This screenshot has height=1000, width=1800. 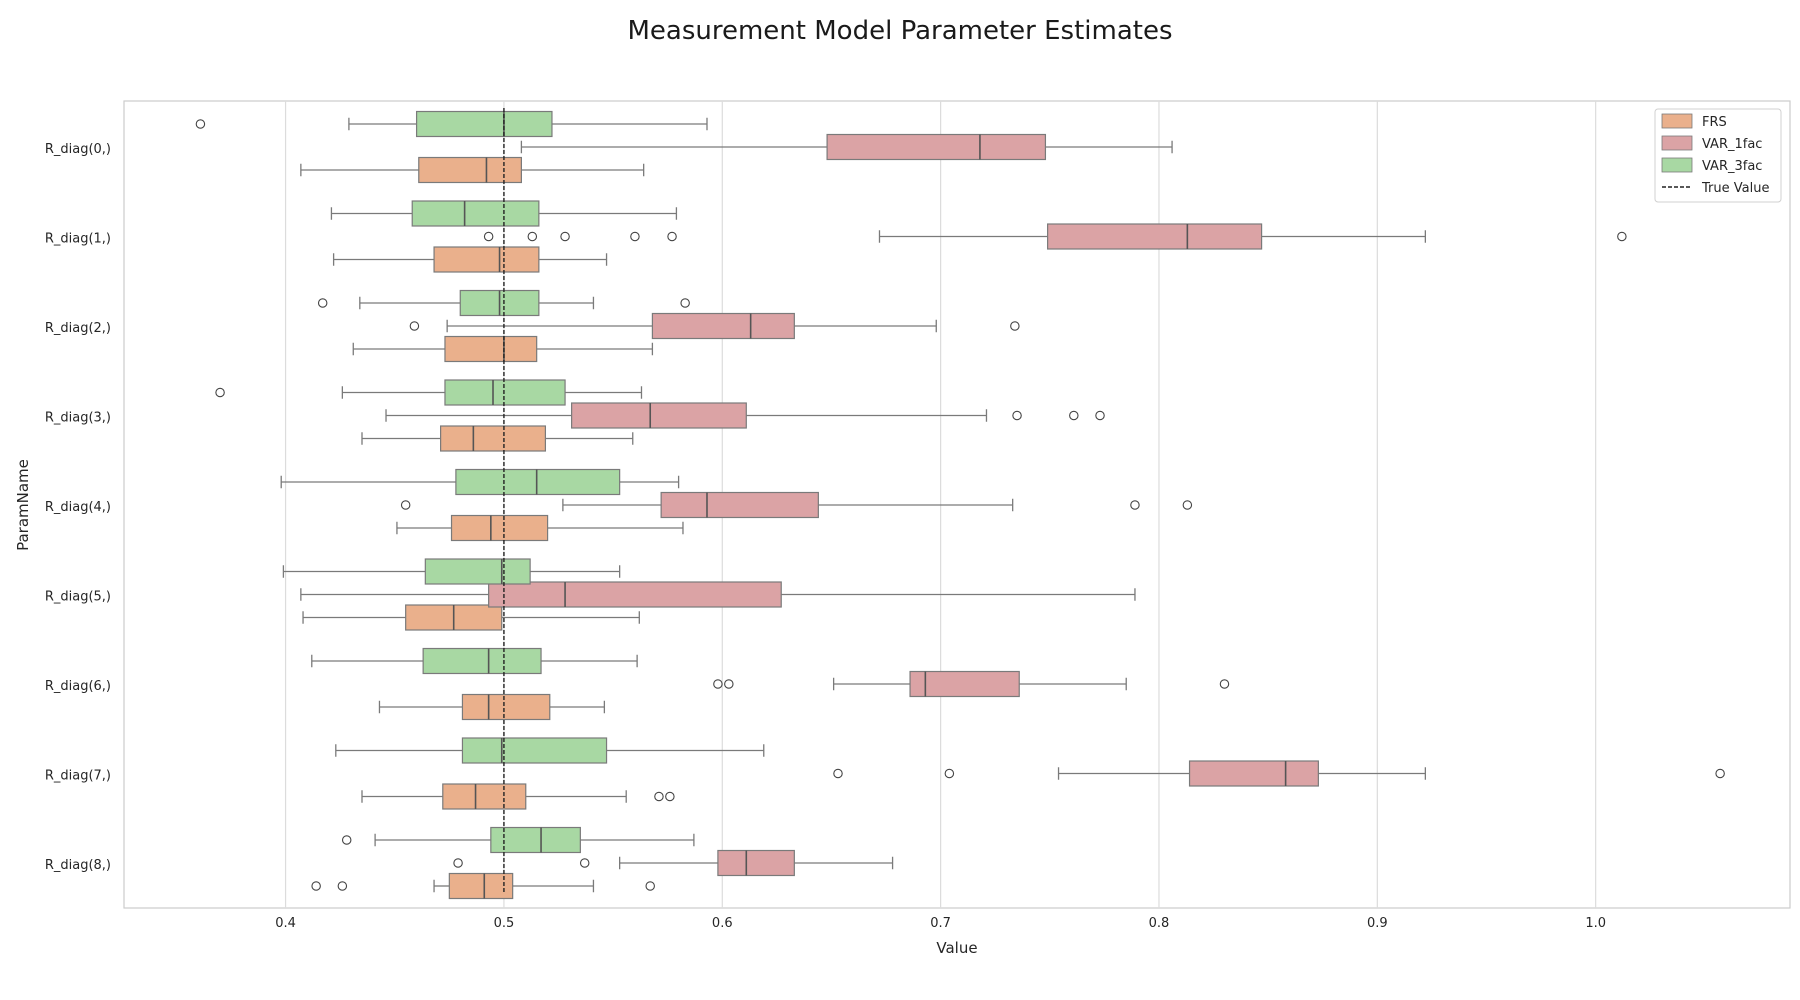 I want to click on legend-frame, so click(x=1718, y=155).